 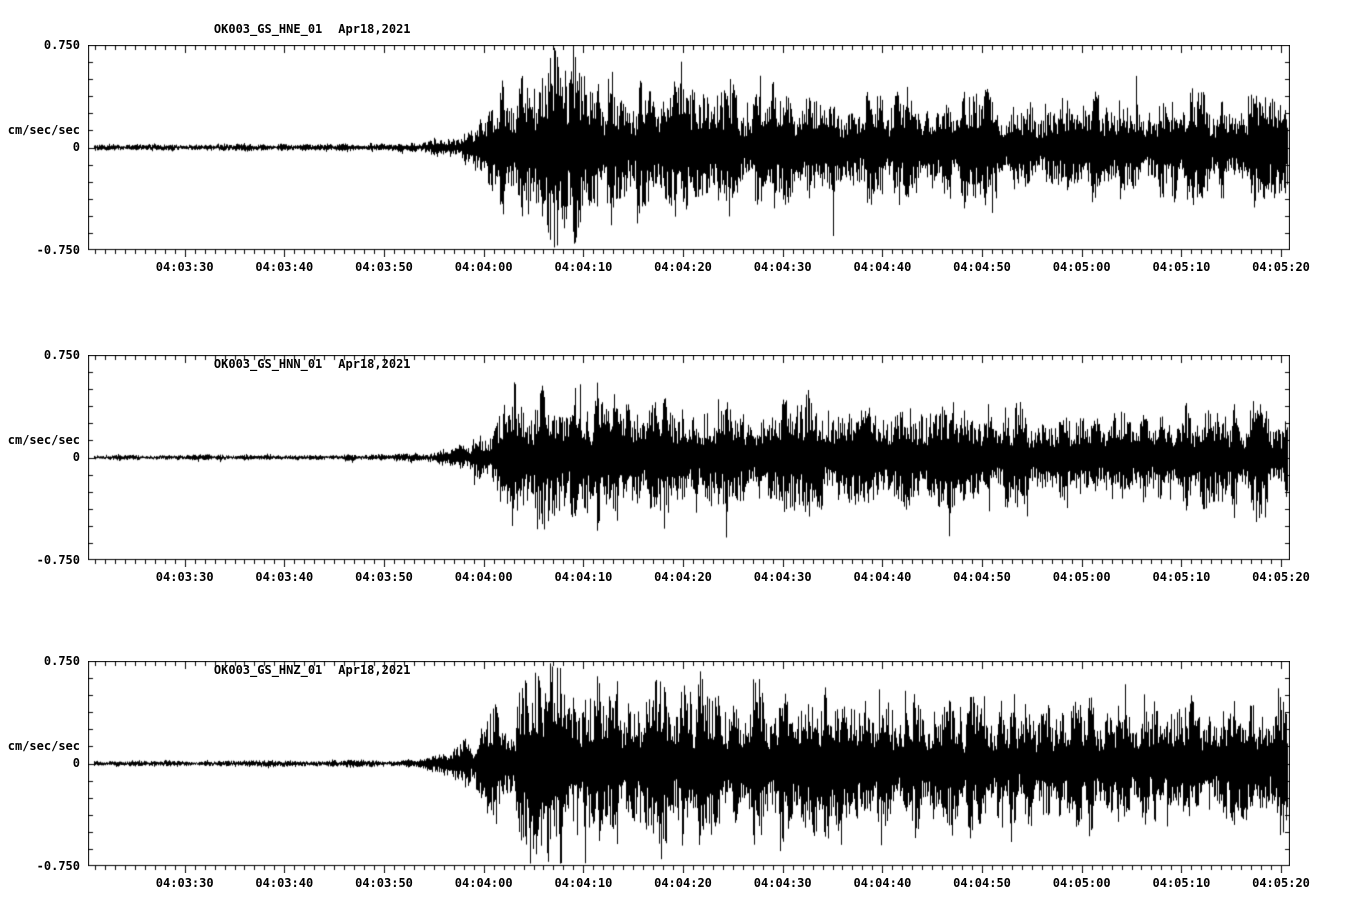 I want to click on trace-id: OK003_GS_HNE_01, so click(x=268, y=29).